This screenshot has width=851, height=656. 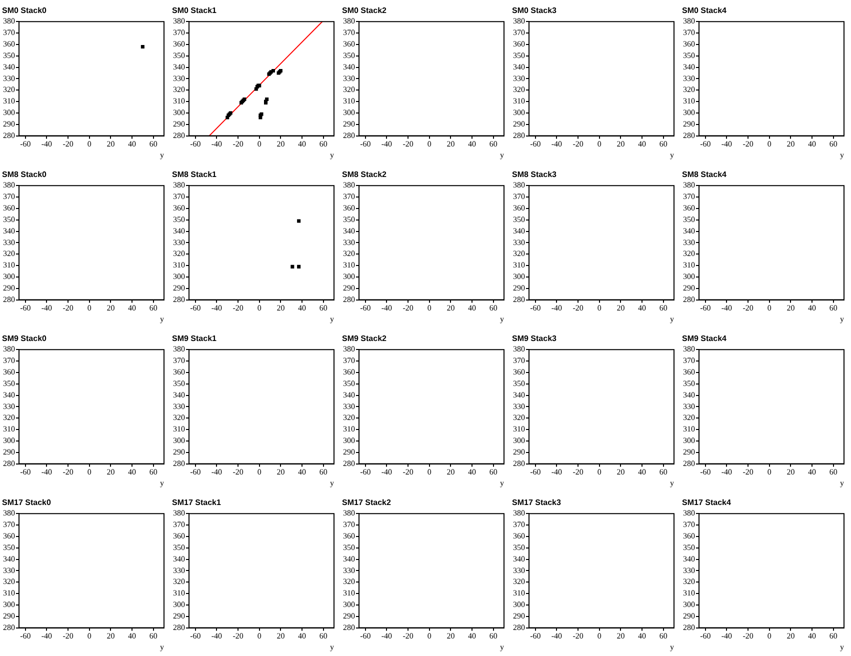 What do you see at coordinates (535, 339) in the screenshot?
I see `chart-title: SM9 Stack3` at bounding box center [535, 339].